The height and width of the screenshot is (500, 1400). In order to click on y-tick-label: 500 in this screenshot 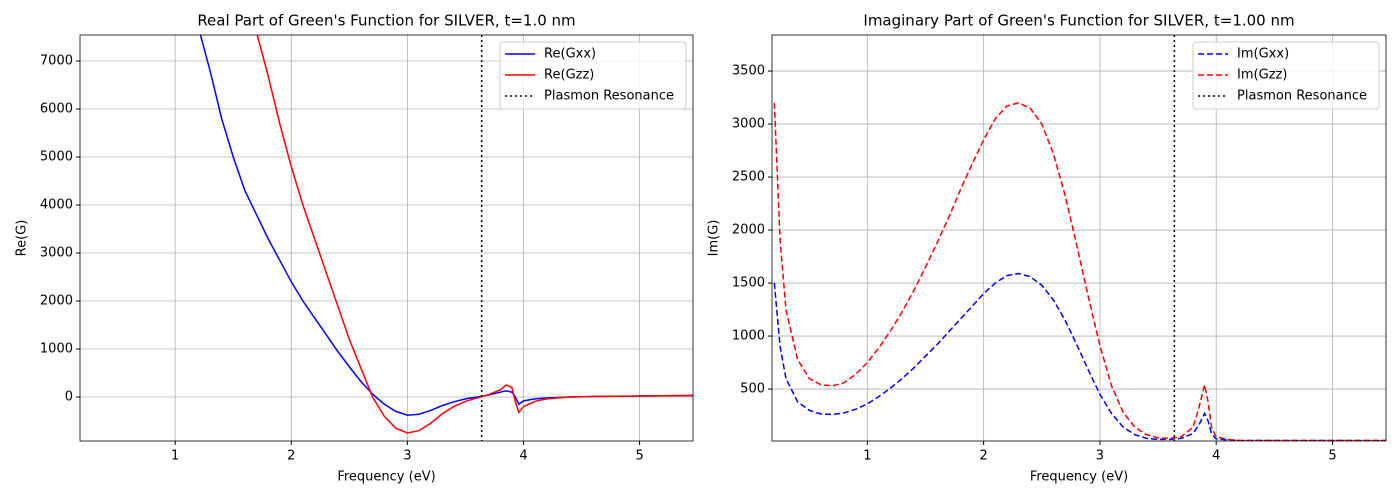, I will do `click(752, 389)`.